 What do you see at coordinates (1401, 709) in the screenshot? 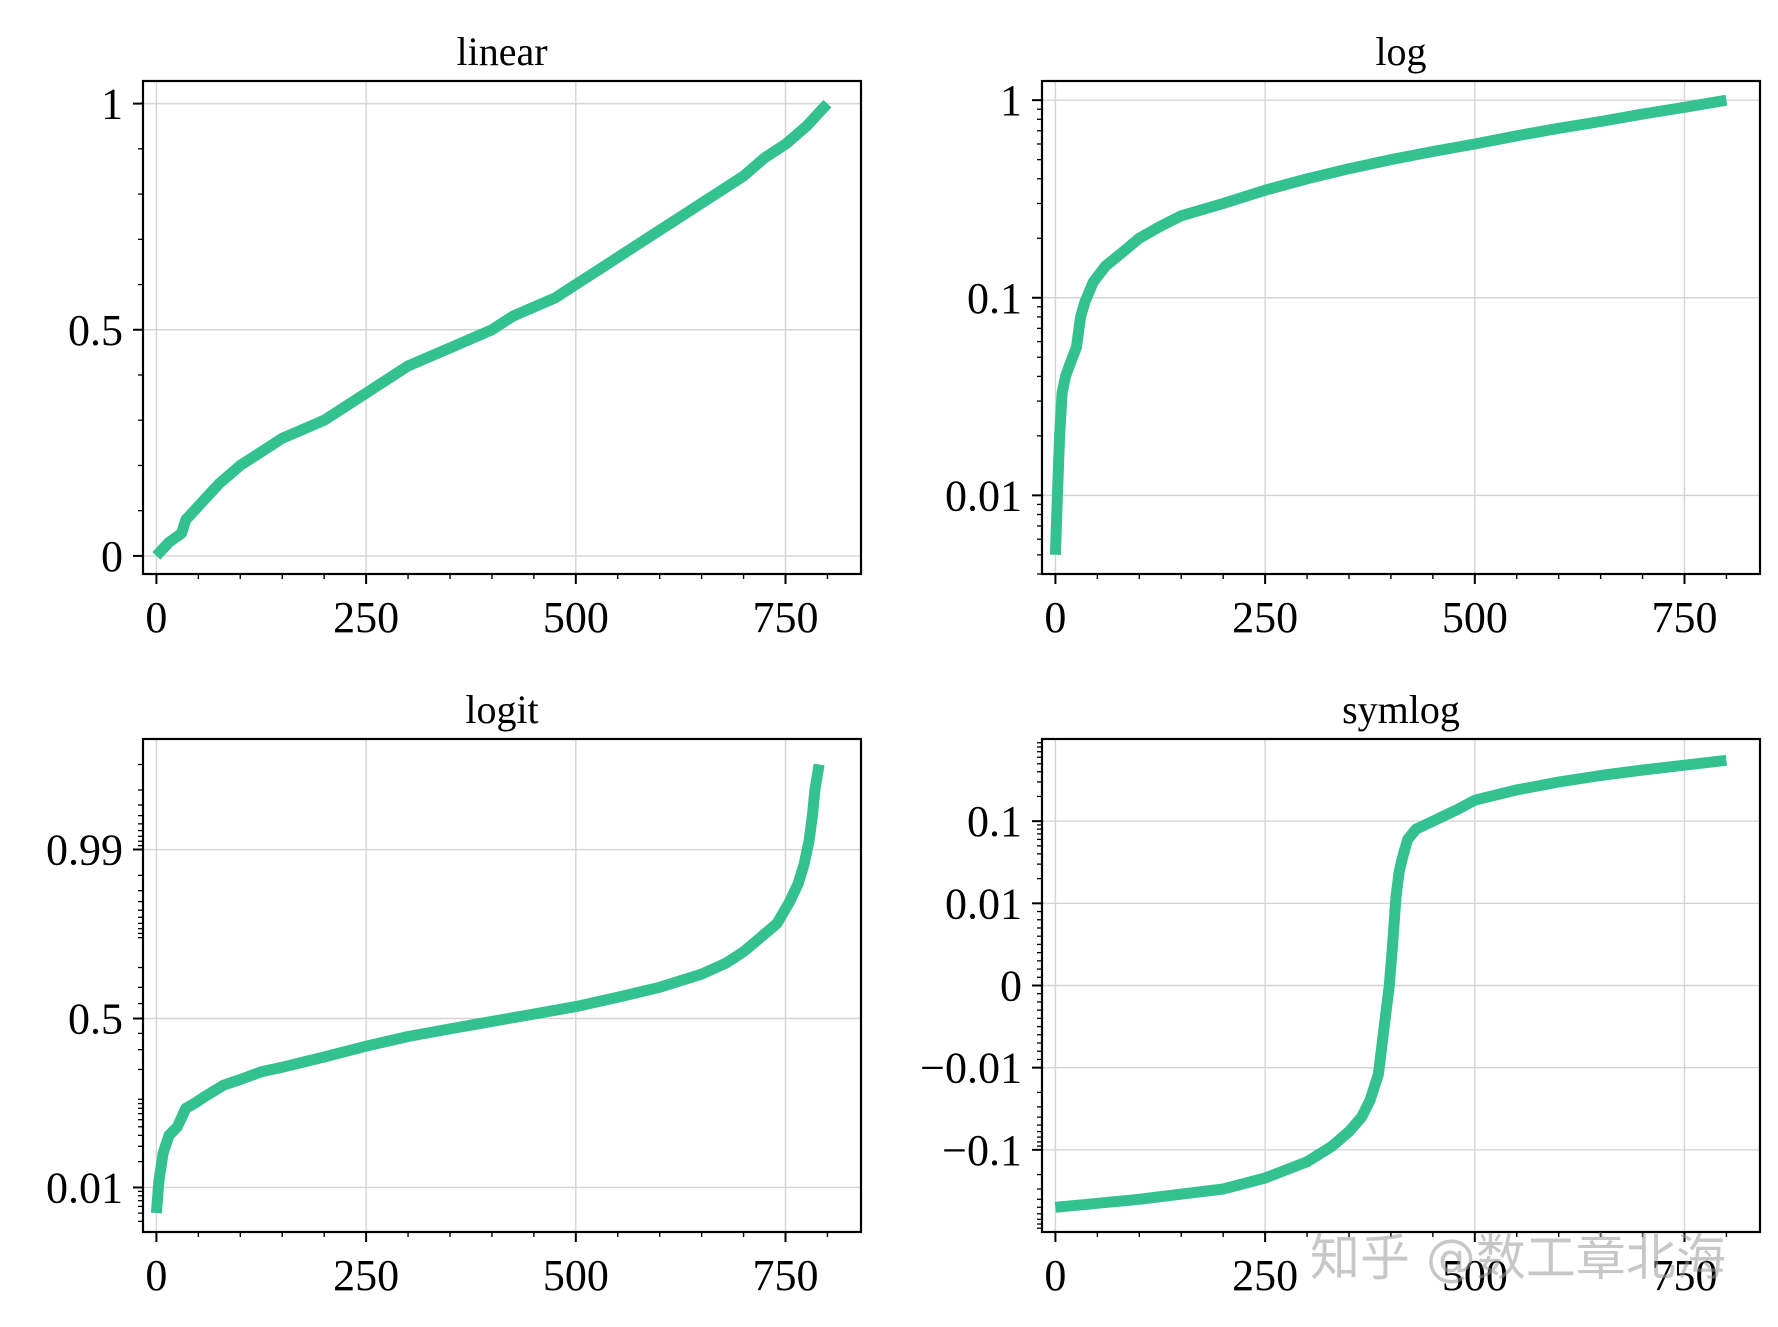
I see `subplot-title: symlog` at bounding box center [1401, 709].